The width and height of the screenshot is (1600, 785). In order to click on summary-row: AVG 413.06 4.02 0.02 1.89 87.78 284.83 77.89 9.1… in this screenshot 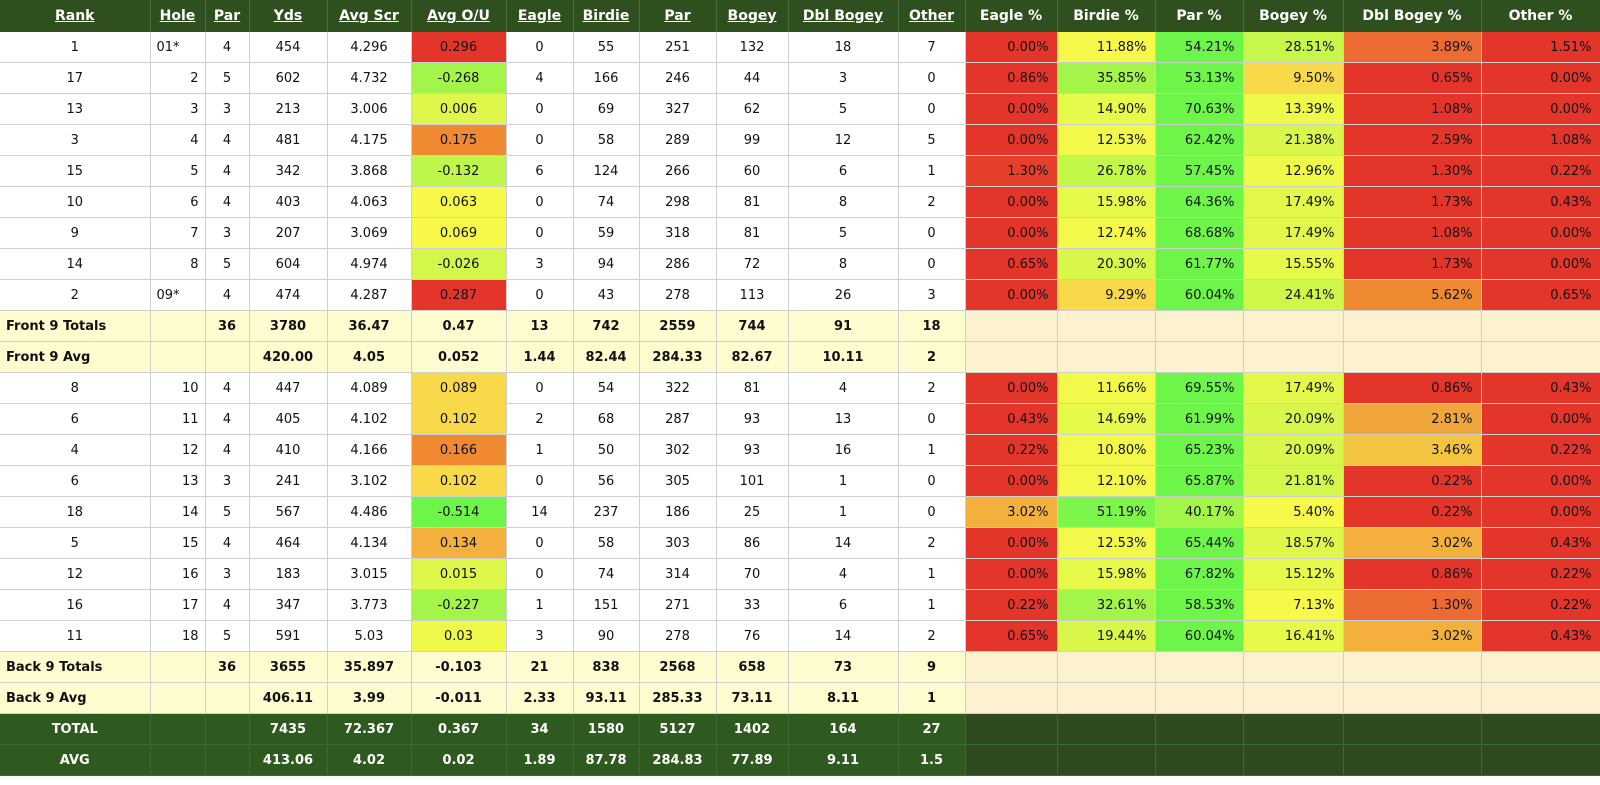, I will do `click(800, 760)`.